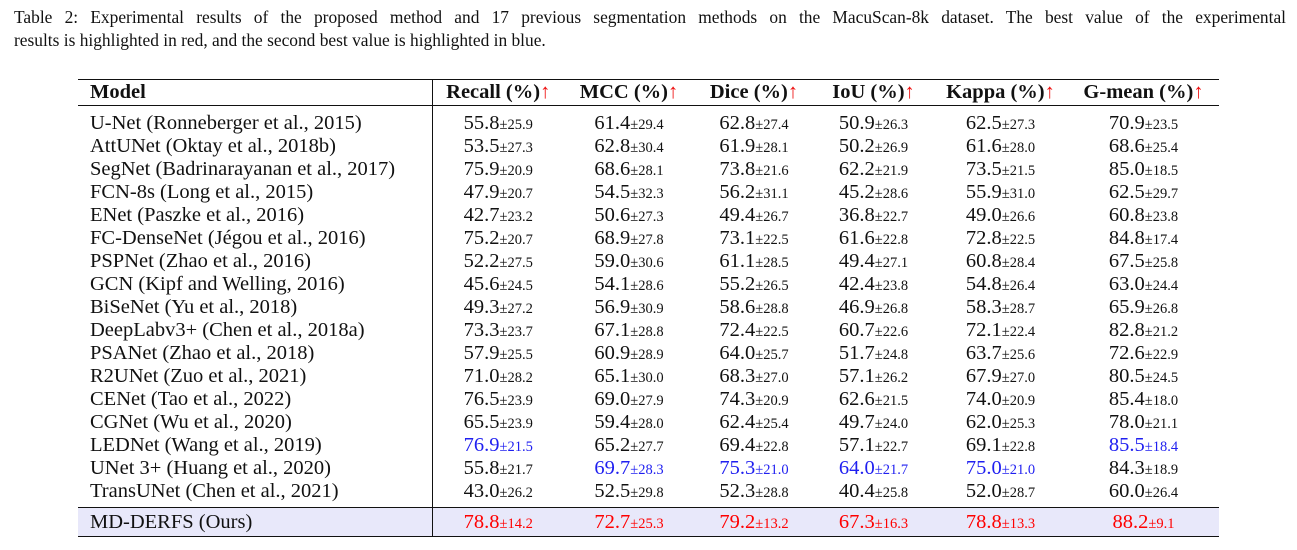  What do you see at coordinates (516, 309) in the screenshot?
I see `metric-std: ±27.2` at bounding box center [516, 309].